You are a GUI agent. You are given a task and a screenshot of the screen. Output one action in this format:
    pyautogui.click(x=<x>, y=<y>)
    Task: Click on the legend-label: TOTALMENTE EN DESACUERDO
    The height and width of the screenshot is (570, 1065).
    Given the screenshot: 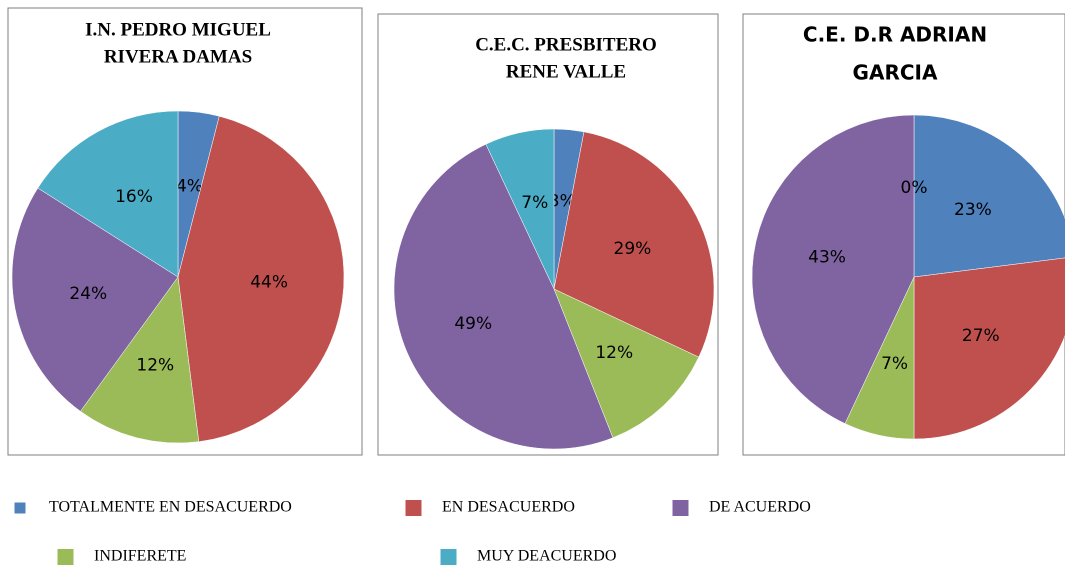 What is the action you would take?
    pyautogui.click(x=170, y=507)
    